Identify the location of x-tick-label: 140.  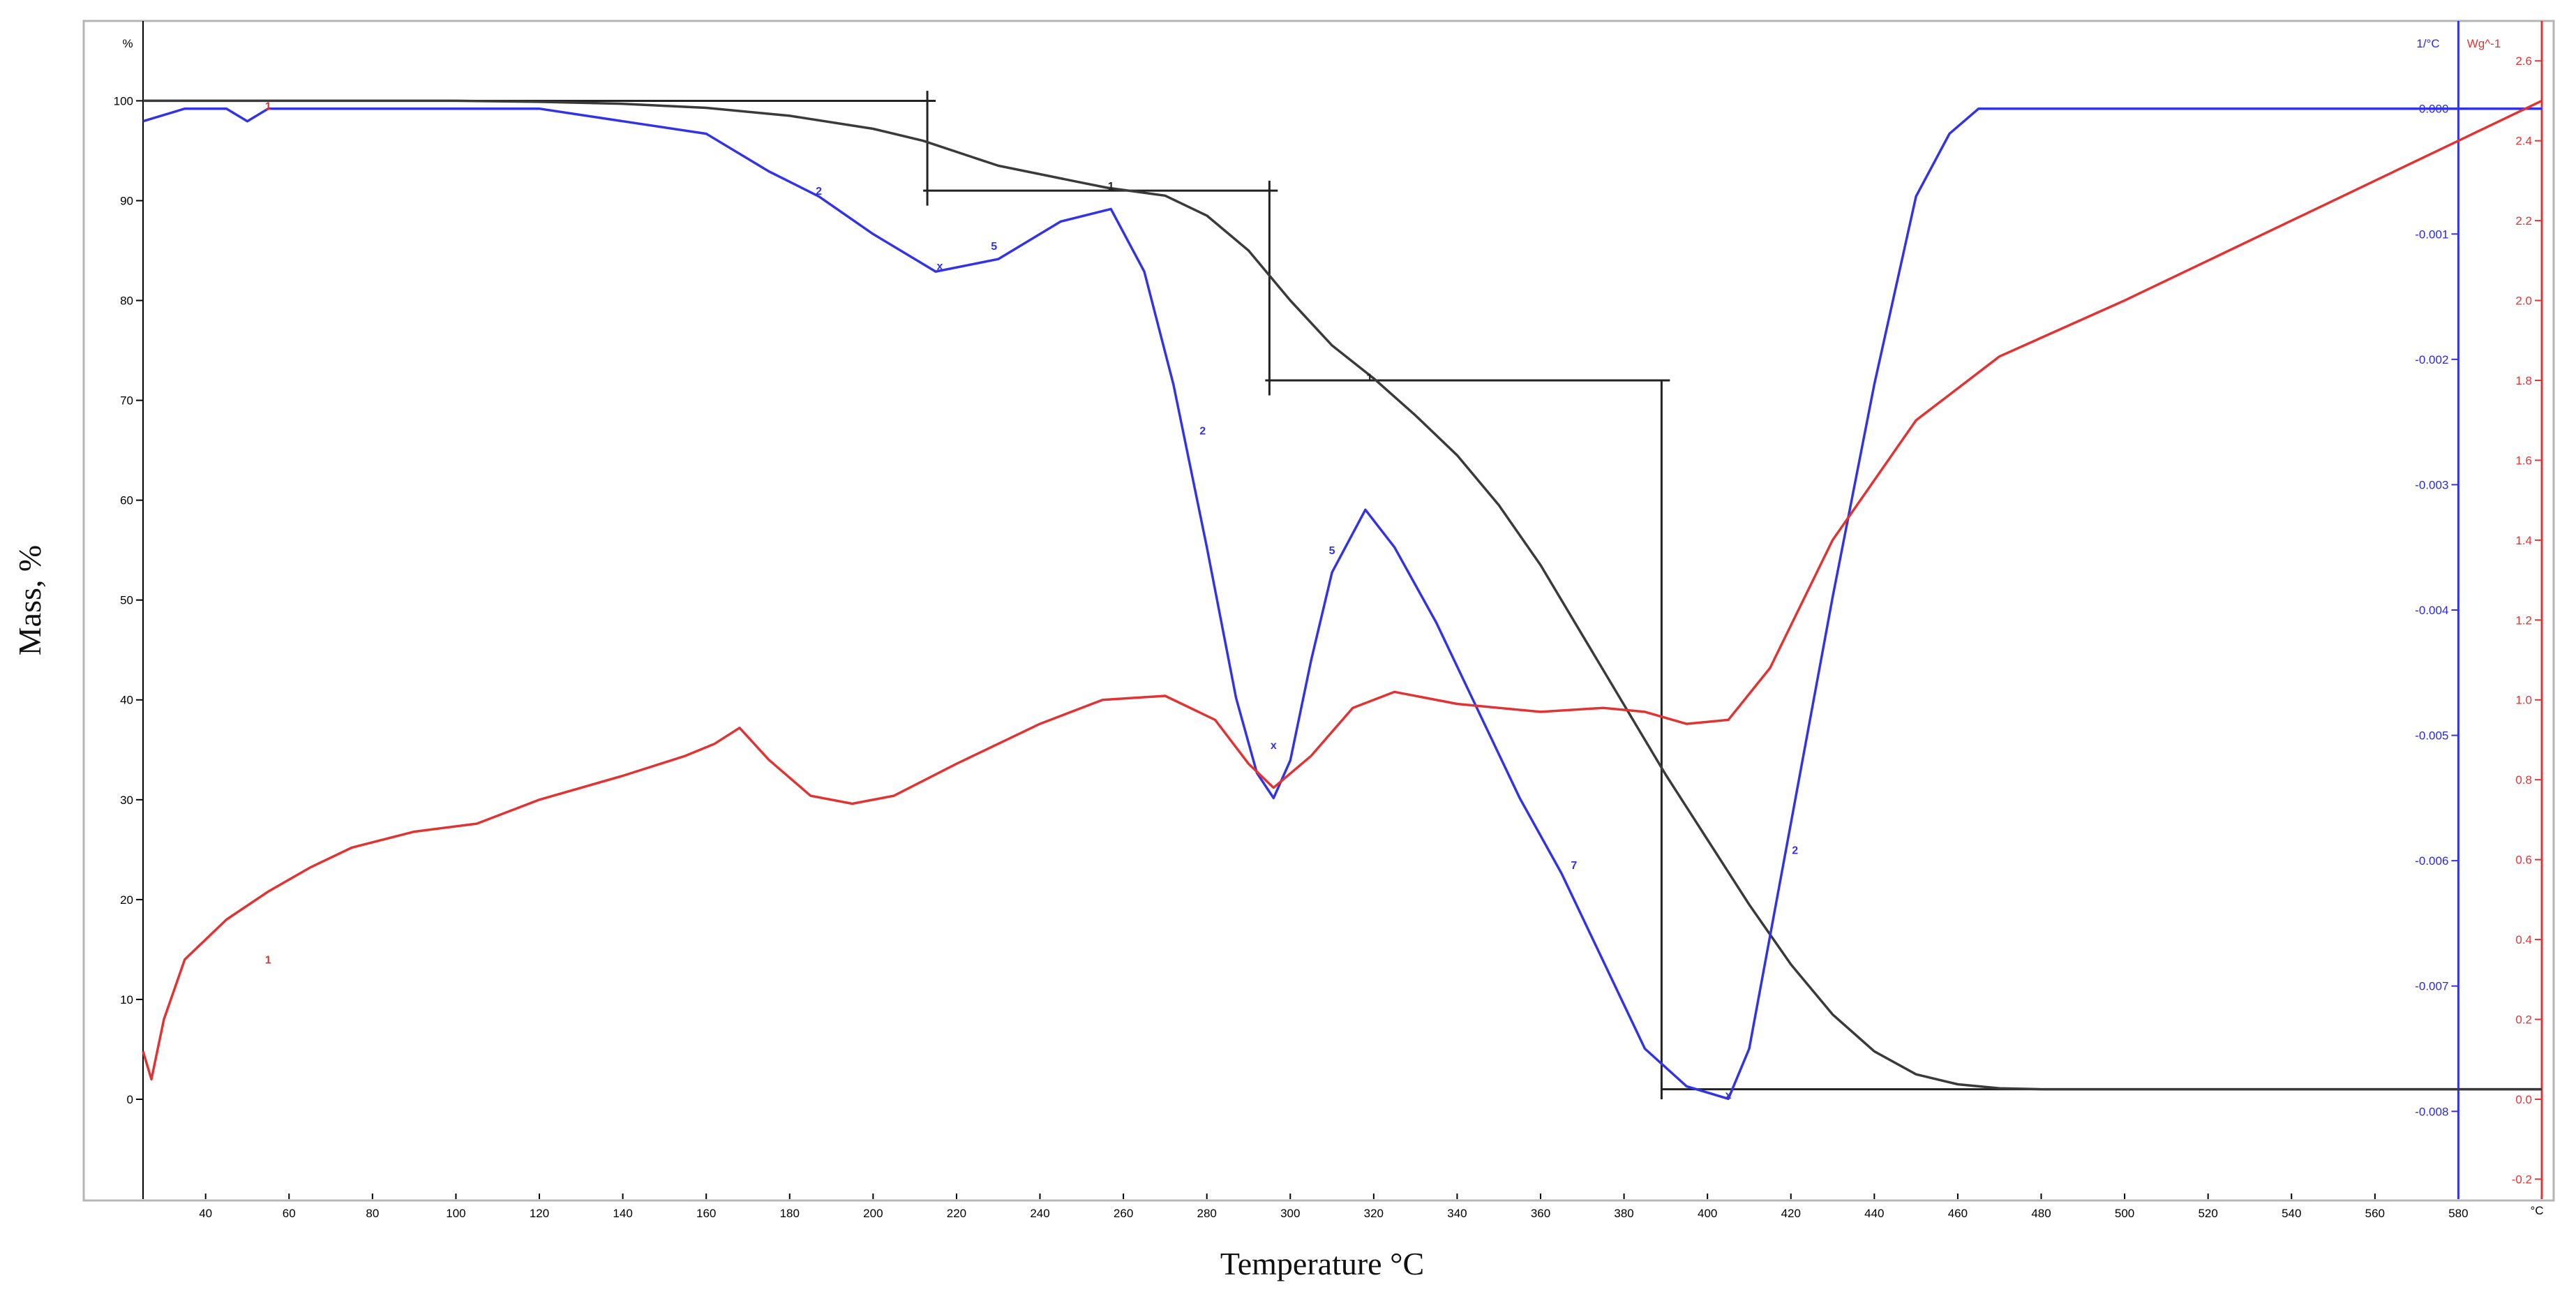
(622, 1213).